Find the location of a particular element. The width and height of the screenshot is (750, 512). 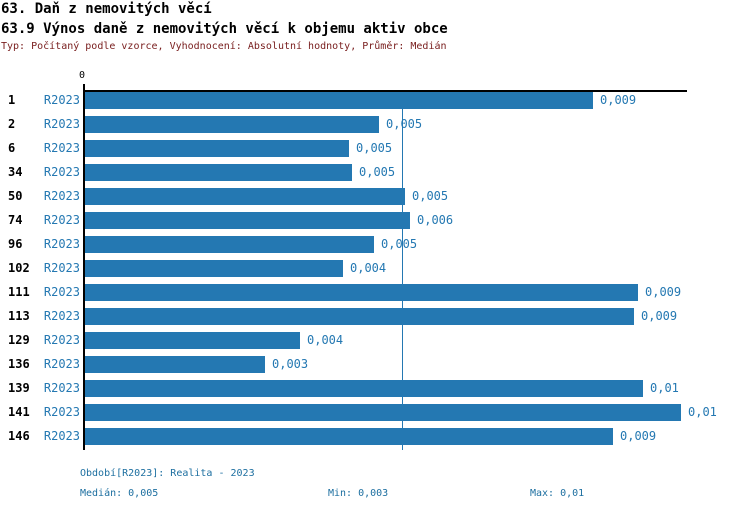

chart-title: 63. Daň z nemovitých věcí is located at coordinates (106, 9).